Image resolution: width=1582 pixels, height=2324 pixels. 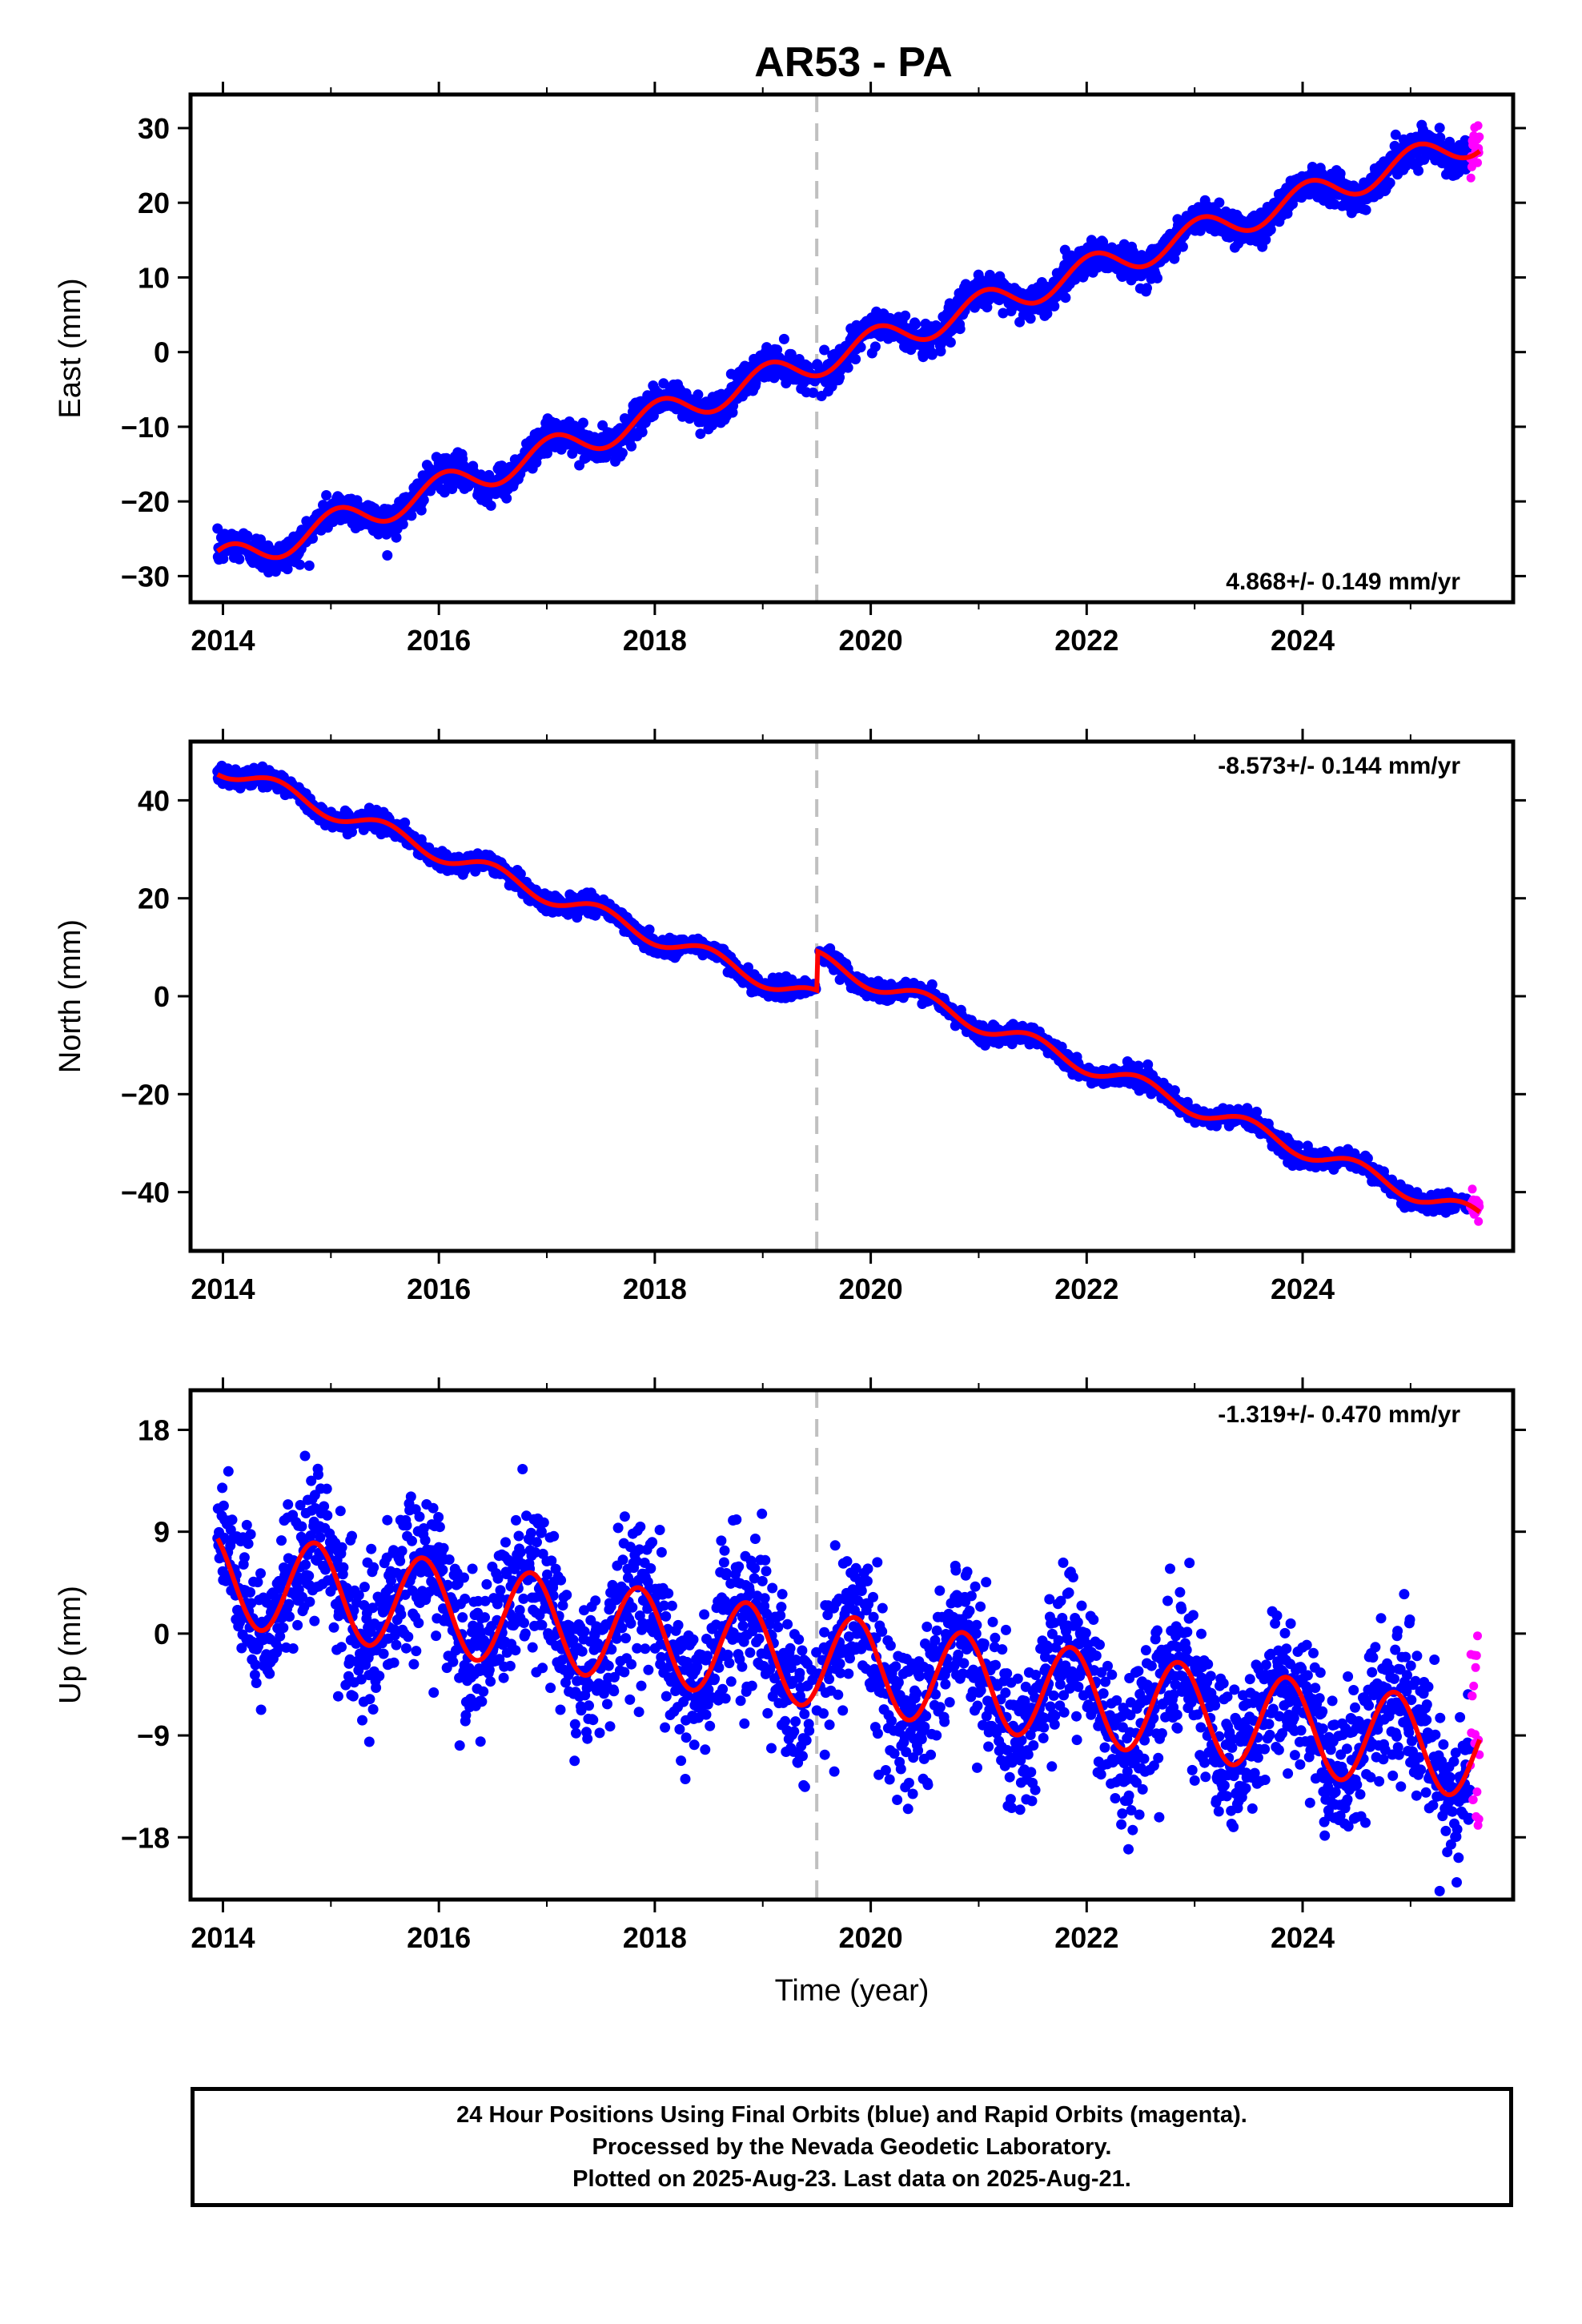 I want to click on y-tick-label: 40, so click(x=154, y=800).